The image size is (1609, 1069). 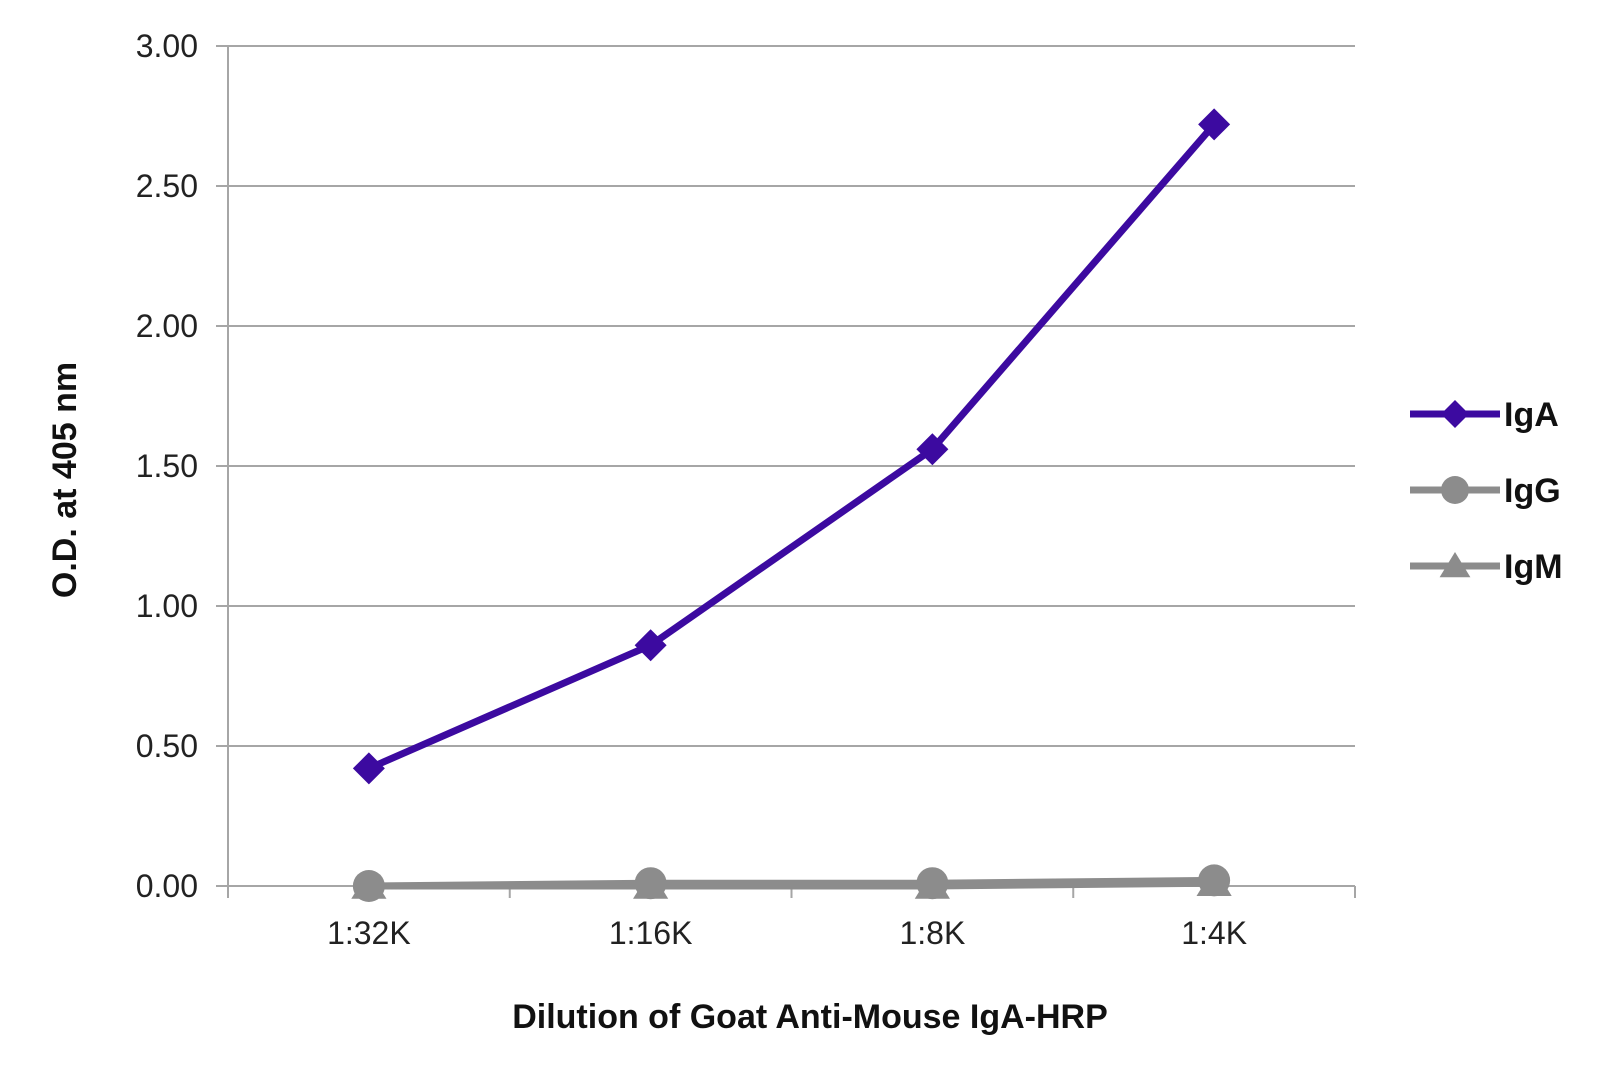 I want to click on legend-label: IgA, so click(x=1531, y=415).